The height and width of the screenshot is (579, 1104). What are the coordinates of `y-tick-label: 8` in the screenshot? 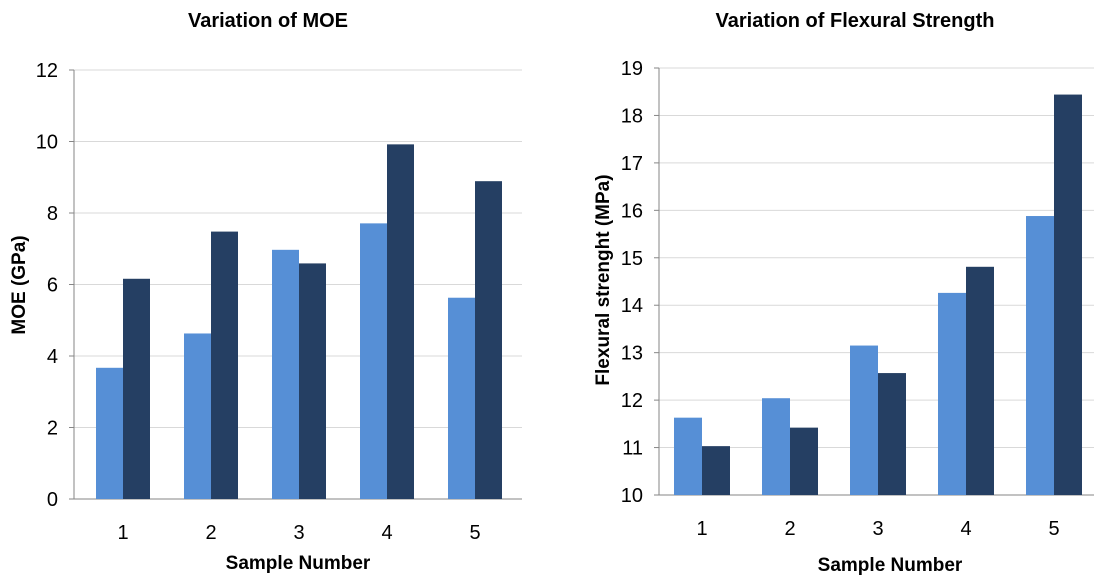 It's located at (52, 214).